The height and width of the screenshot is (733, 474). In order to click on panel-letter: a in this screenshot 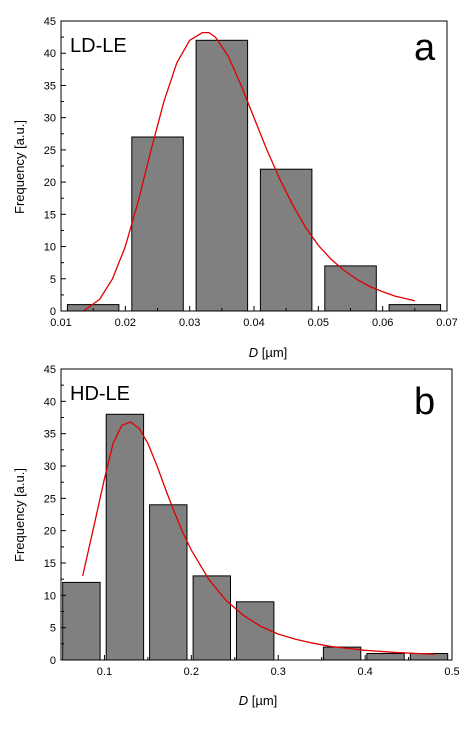, I will do `click(425, 48)`.